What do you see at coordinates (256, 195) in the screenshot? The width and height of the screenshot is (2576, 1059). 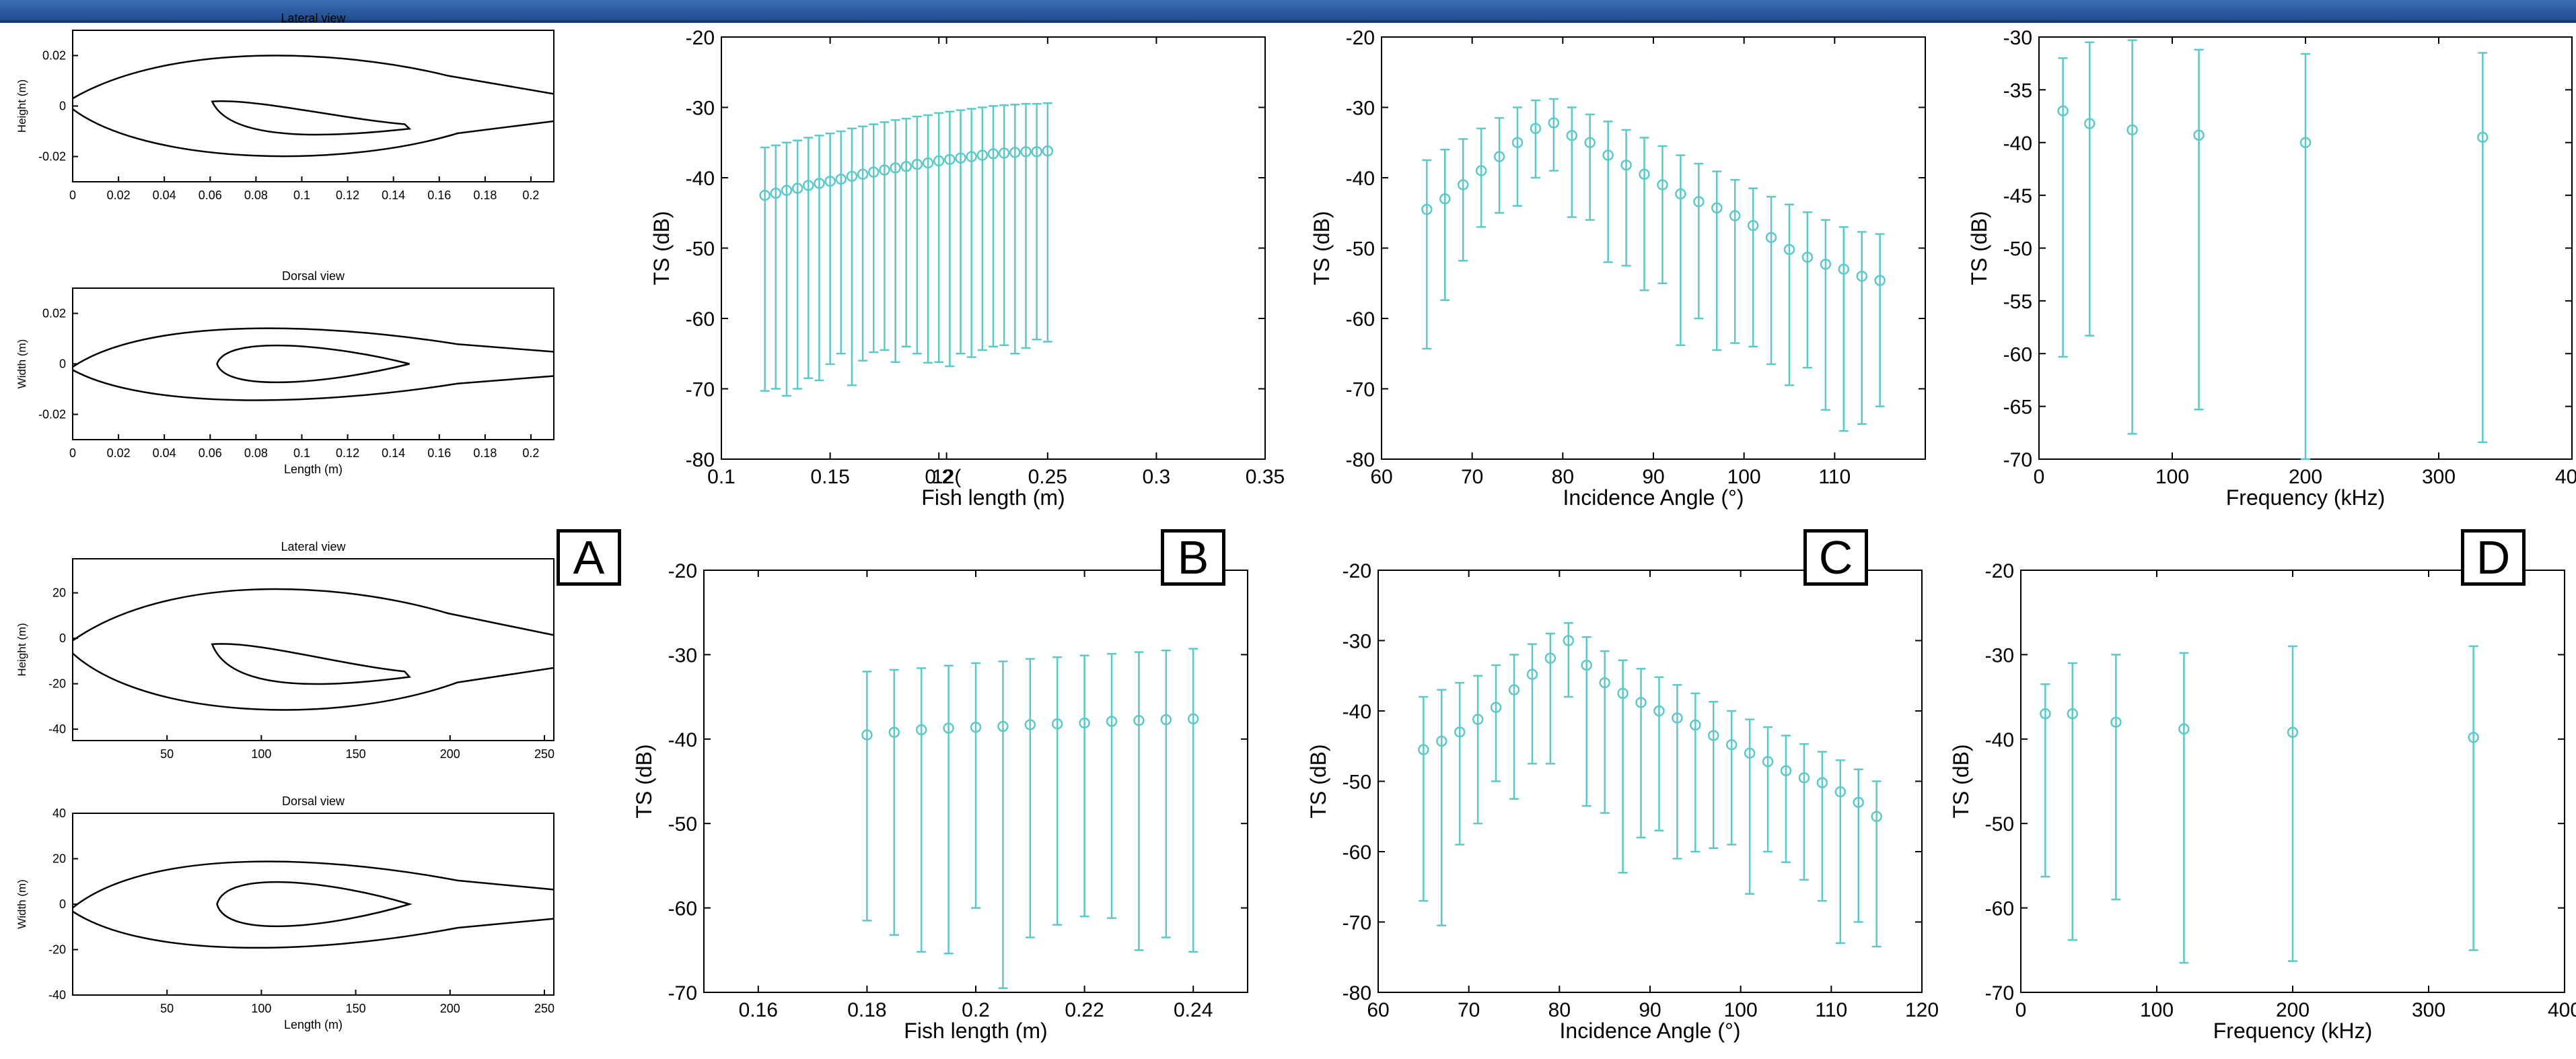 I see `x-tick-label: 0.08` at bounding box center [256, 195].